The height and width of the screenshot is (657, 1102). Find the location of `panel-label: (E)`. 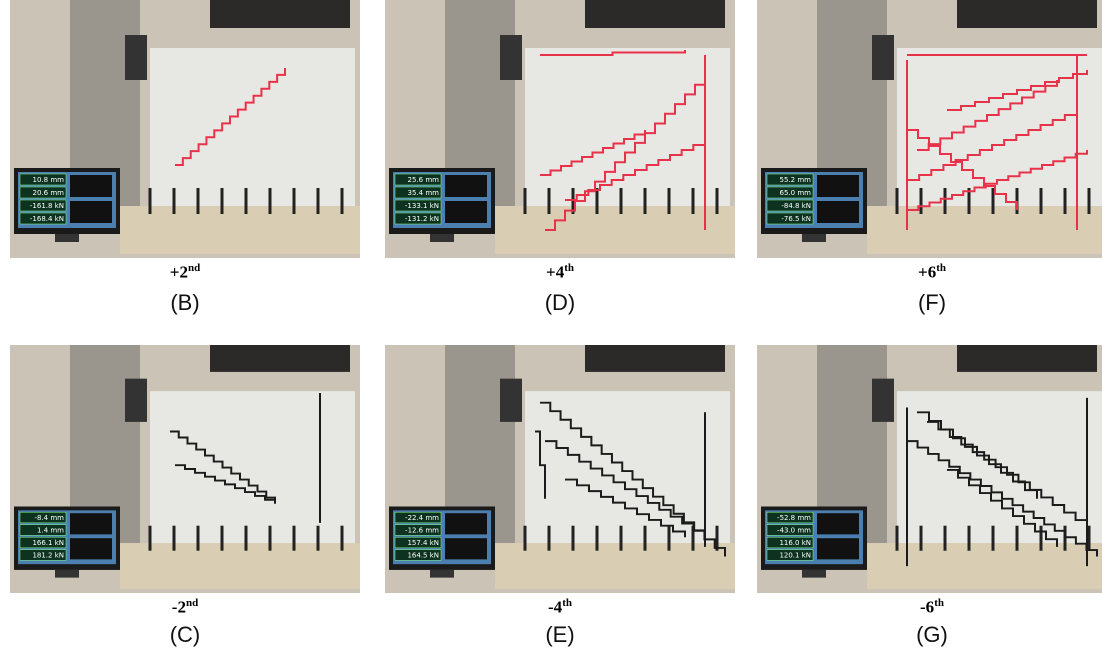

panel-label: (E) is located at coordinates (560, 634).